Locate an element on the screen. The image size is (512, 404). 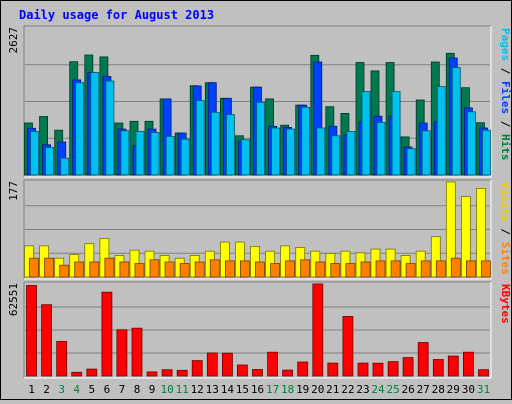
x-tick-label: 6 is located at coordinates (107, 389).